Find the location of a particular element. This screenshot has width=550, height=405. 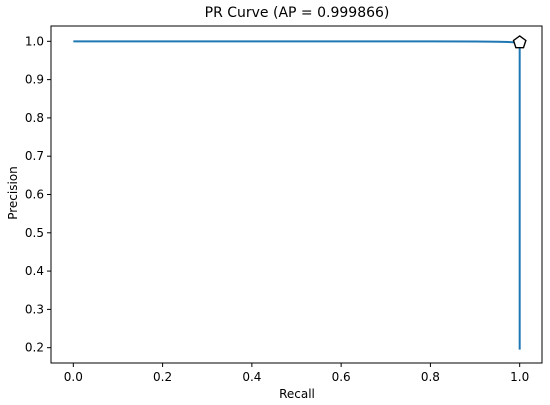

y-tick-label: 0.7 is located at coordinates (34, 156).